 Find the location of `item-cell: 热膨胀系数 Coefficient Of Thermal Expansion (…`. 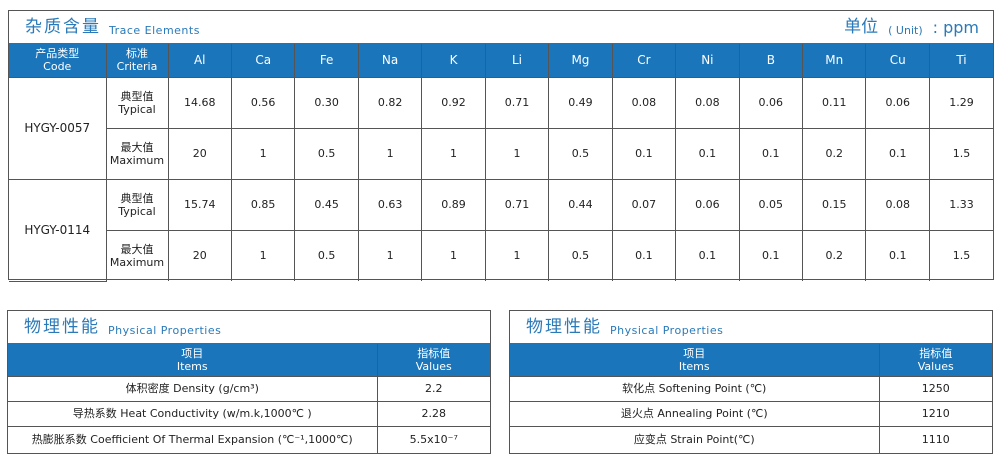

item-cell: 热膨胀系数 Coefficient Of Thermal Expansion (… is located at coordinates (193, 439).